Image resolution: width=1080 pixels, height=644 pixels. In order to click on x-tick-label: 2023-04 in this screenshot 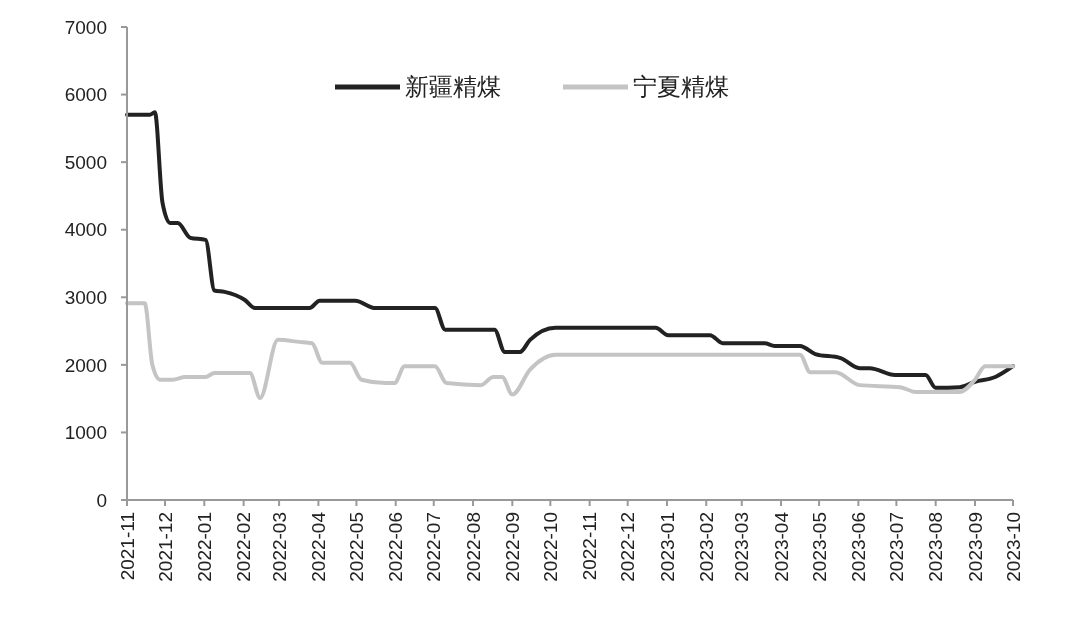, I will do `click(781, 546)`.